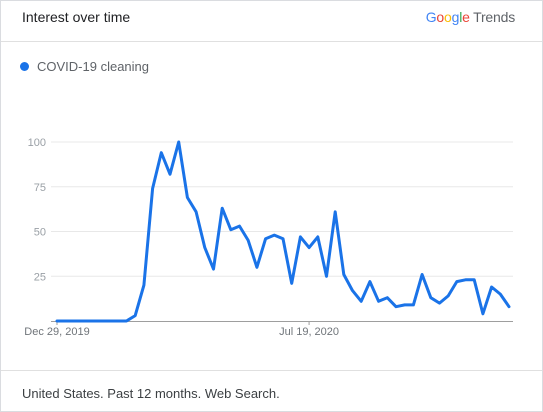  I want to click on google-wordmark: Google, so click(449, 17).